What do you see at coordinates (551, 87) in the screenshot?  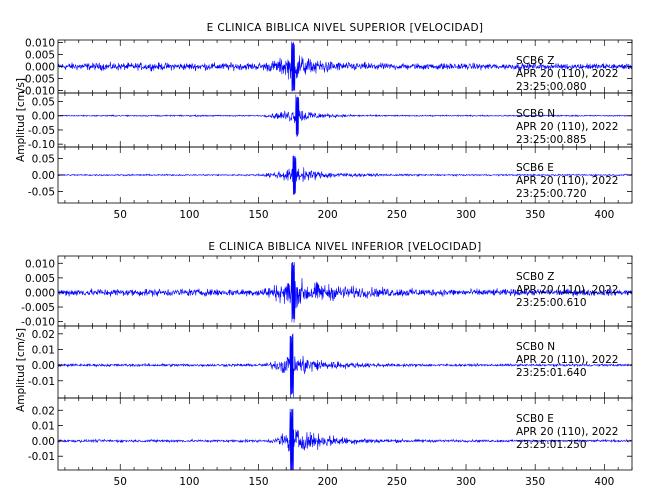 I see `record-time: 23:25:00.080` at bounding box center [551, 87].